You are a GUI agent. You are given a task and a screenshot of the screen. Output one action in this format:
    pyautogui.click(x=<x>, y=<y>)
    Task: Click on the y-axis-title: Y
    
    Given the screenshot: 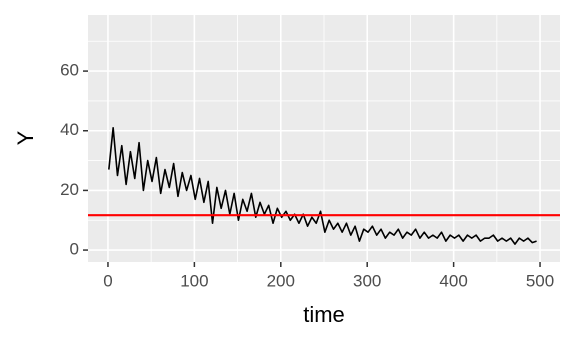 What is the action you would take?
    pyautogui.click(x=25, y=137)
    